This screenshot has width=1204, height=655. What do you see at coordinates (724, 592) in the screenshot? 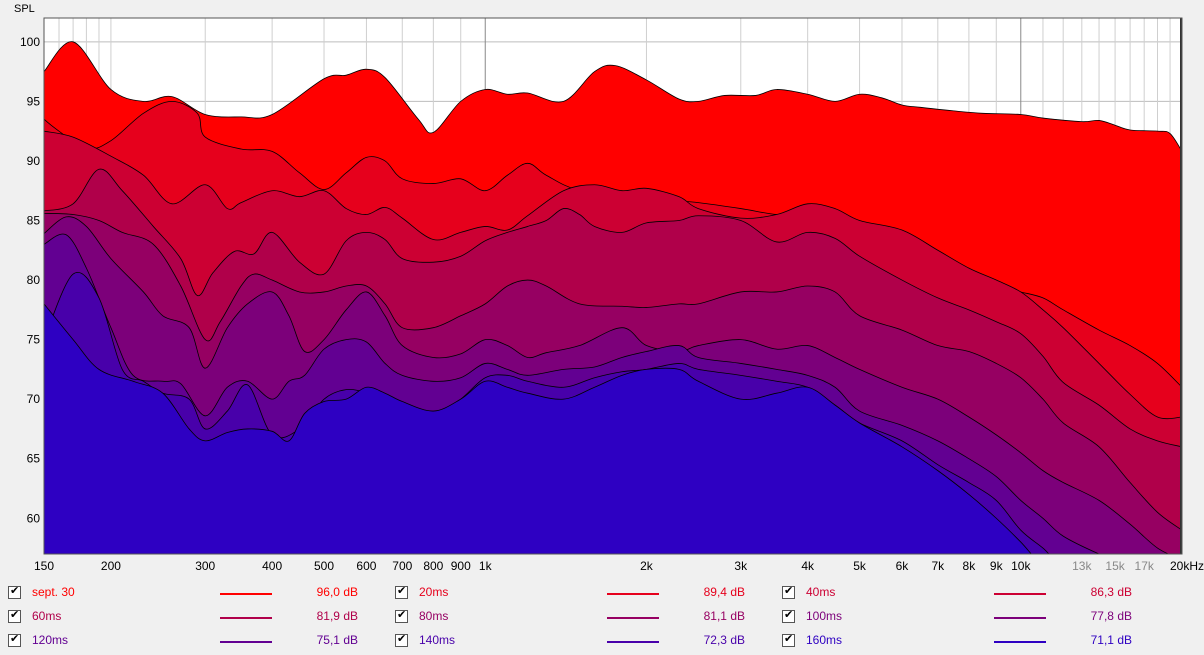
I see `legend-value: 89,4 dB` at bounding box center [724, 592].